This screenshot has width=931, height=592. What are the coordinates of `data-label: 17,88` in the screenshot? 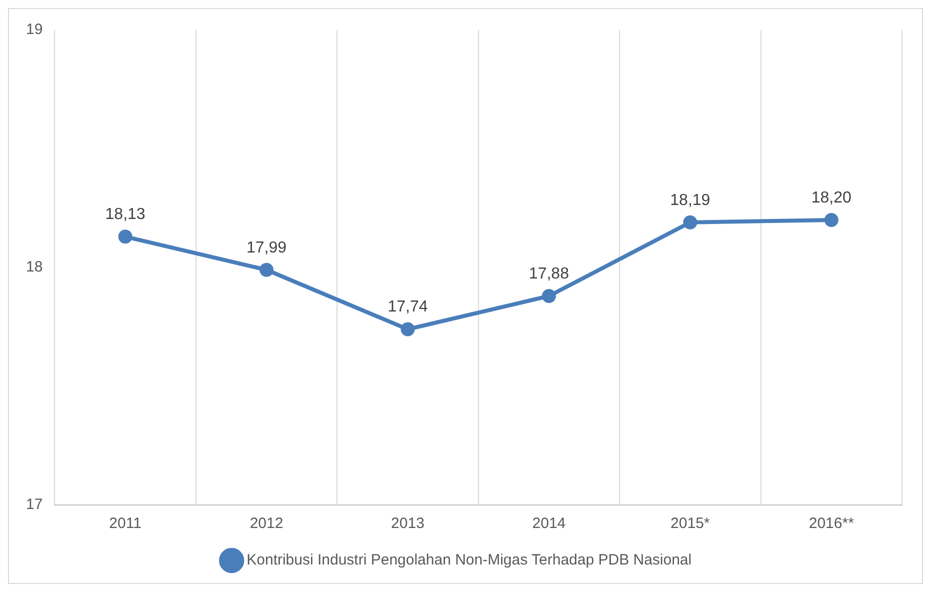 It's located at (549, 273).